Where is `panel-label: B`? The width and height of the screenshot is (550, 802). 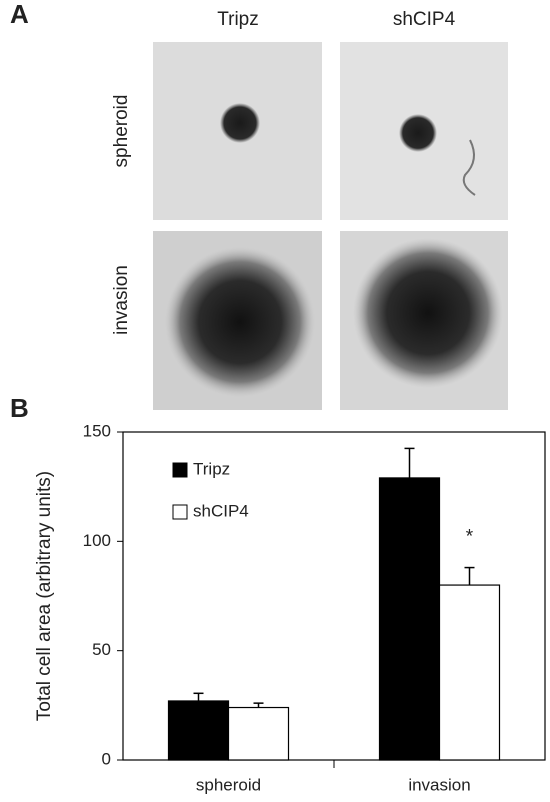
panel-label: B is located at coordinates (19, 408).